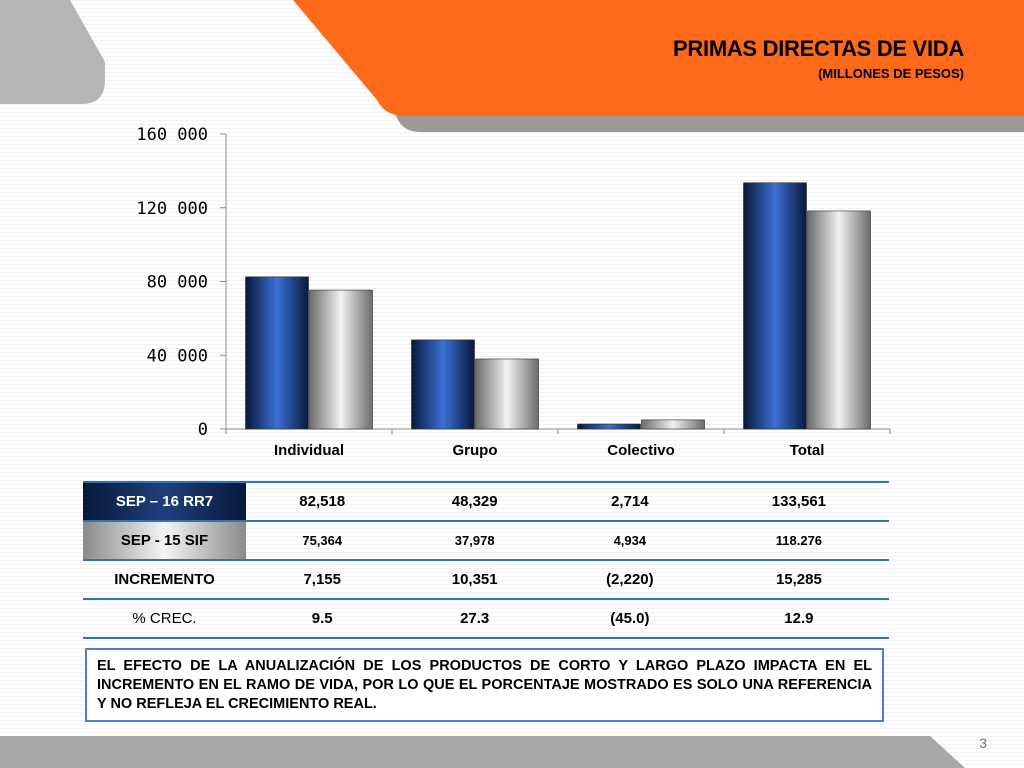 The image size is (1024, 768). Describe the element at coordinates (474, 619) in the screenshot. I see `table-cell: 27.3` at that location.